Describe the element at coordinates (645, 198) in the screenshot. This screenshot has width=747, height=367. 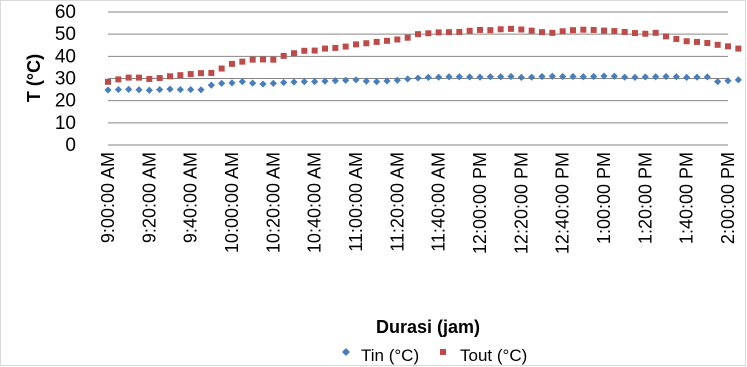
I see `x-tick-label: 1:20:00 PM` at that location.